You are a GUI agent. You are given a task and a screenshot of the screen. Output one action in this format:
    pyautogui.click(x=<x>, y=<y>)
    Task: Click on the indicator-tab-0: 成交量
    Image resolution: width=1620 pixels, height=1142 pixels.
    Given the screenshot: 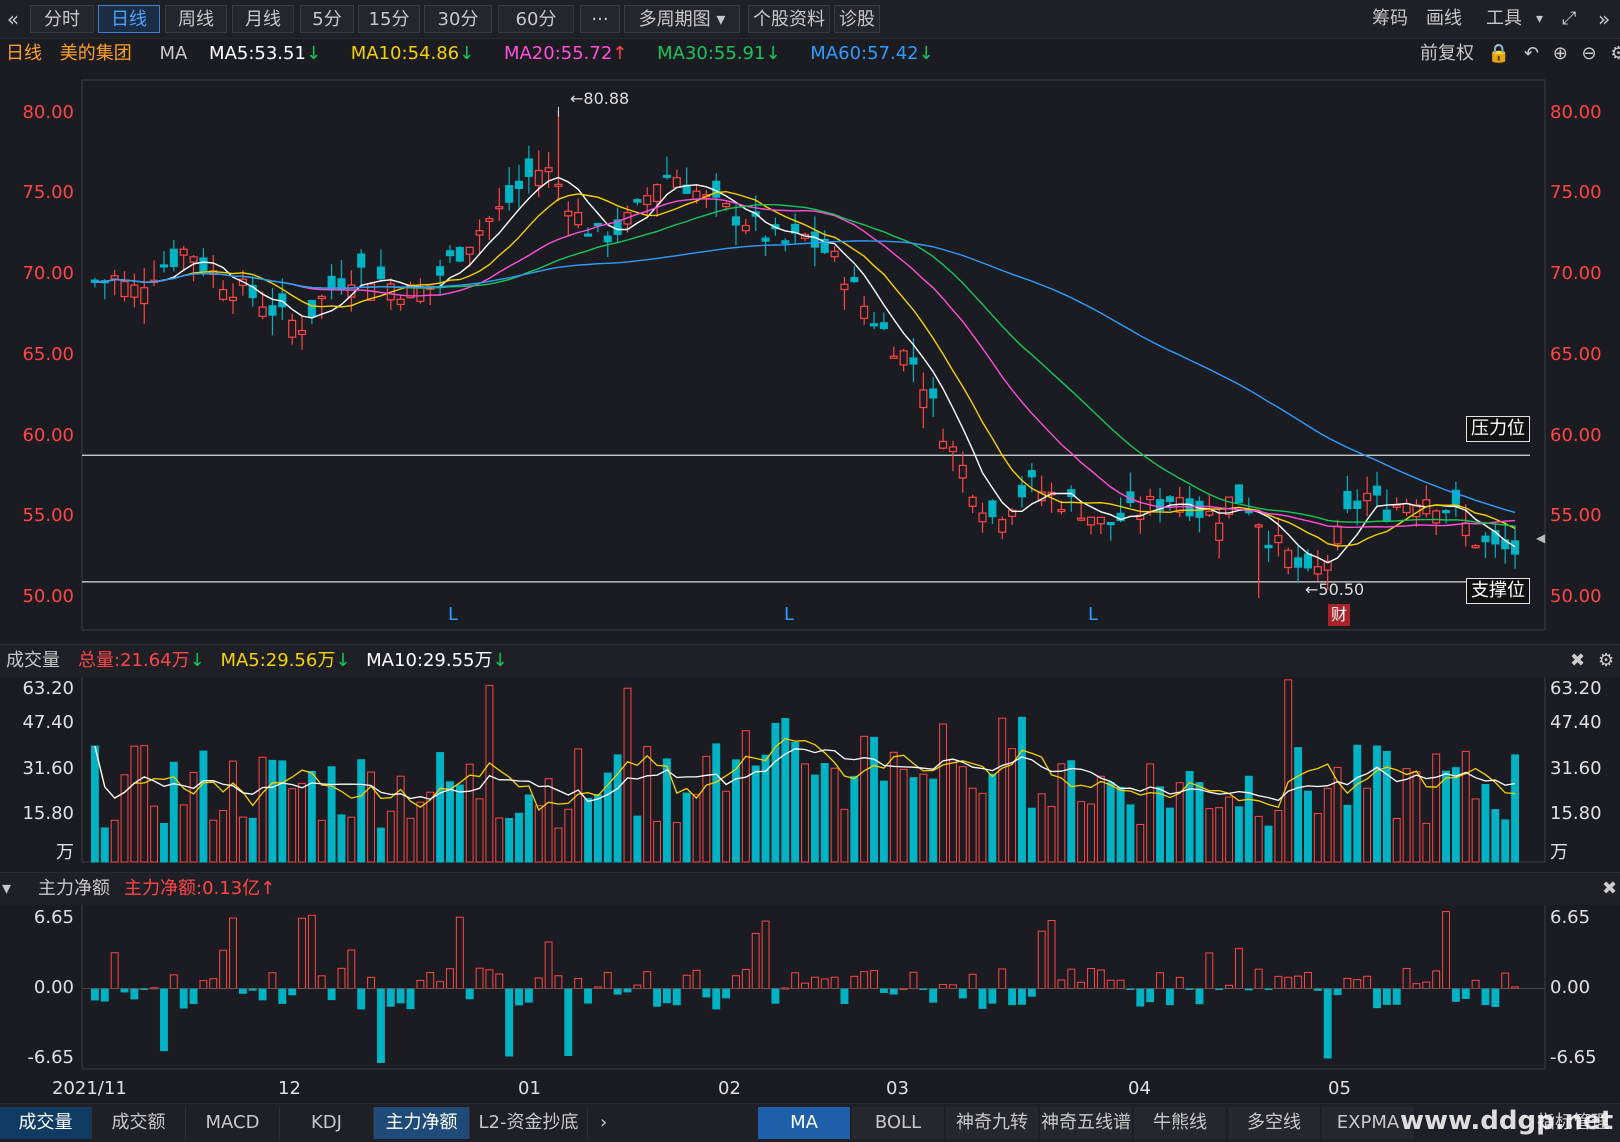 What is the action you would take?
    pyautogui.click(x=46, y=1123)
    